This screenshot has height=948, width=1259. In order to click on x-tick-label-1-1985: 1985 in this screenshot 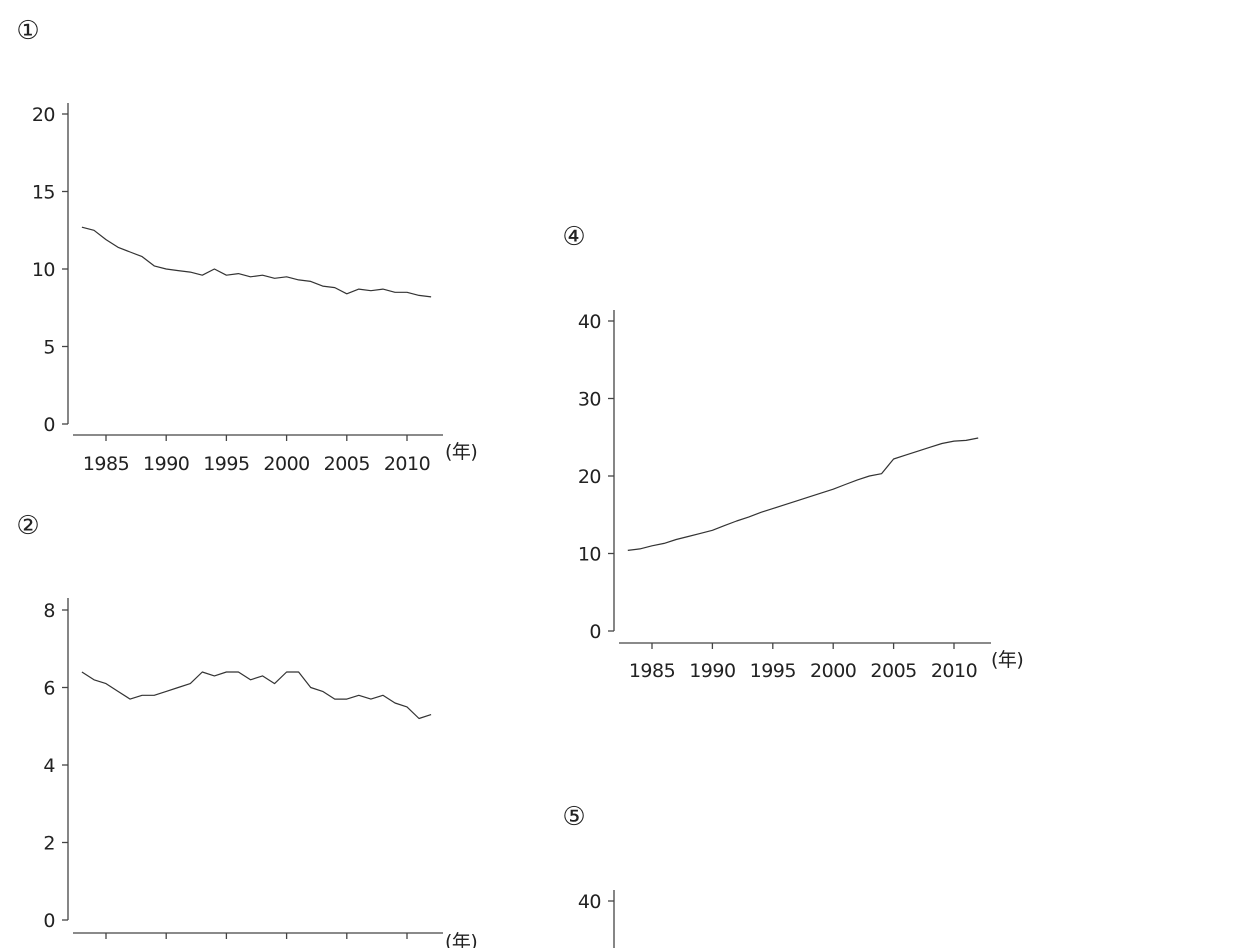, I will do `click(106, 464)`.